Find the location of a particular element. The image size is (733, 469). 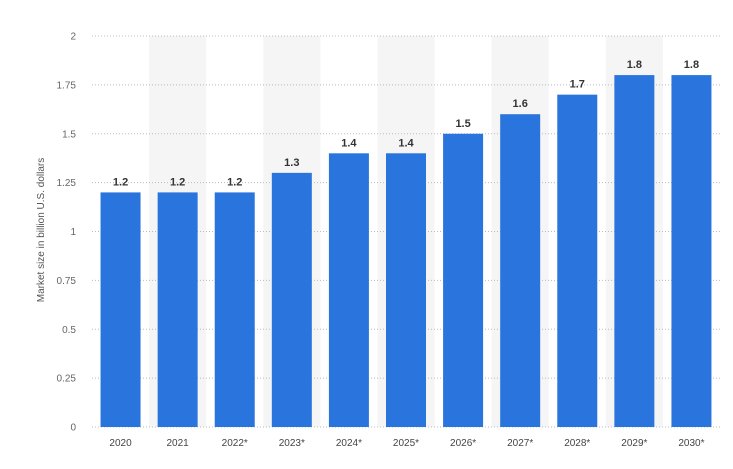

y-tick-label: 1 is located at coordinates (73, 232).